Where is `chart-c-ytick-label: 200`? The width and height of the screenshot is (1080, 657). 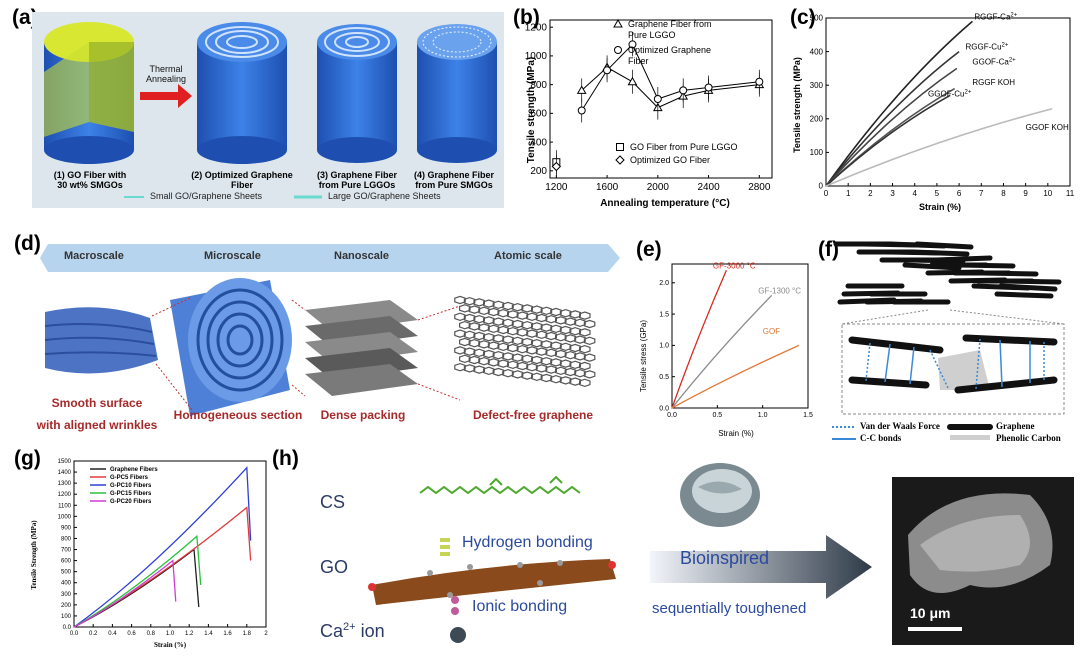
chart-c-ytick-label: 200 is located at coordinates (817, 118).